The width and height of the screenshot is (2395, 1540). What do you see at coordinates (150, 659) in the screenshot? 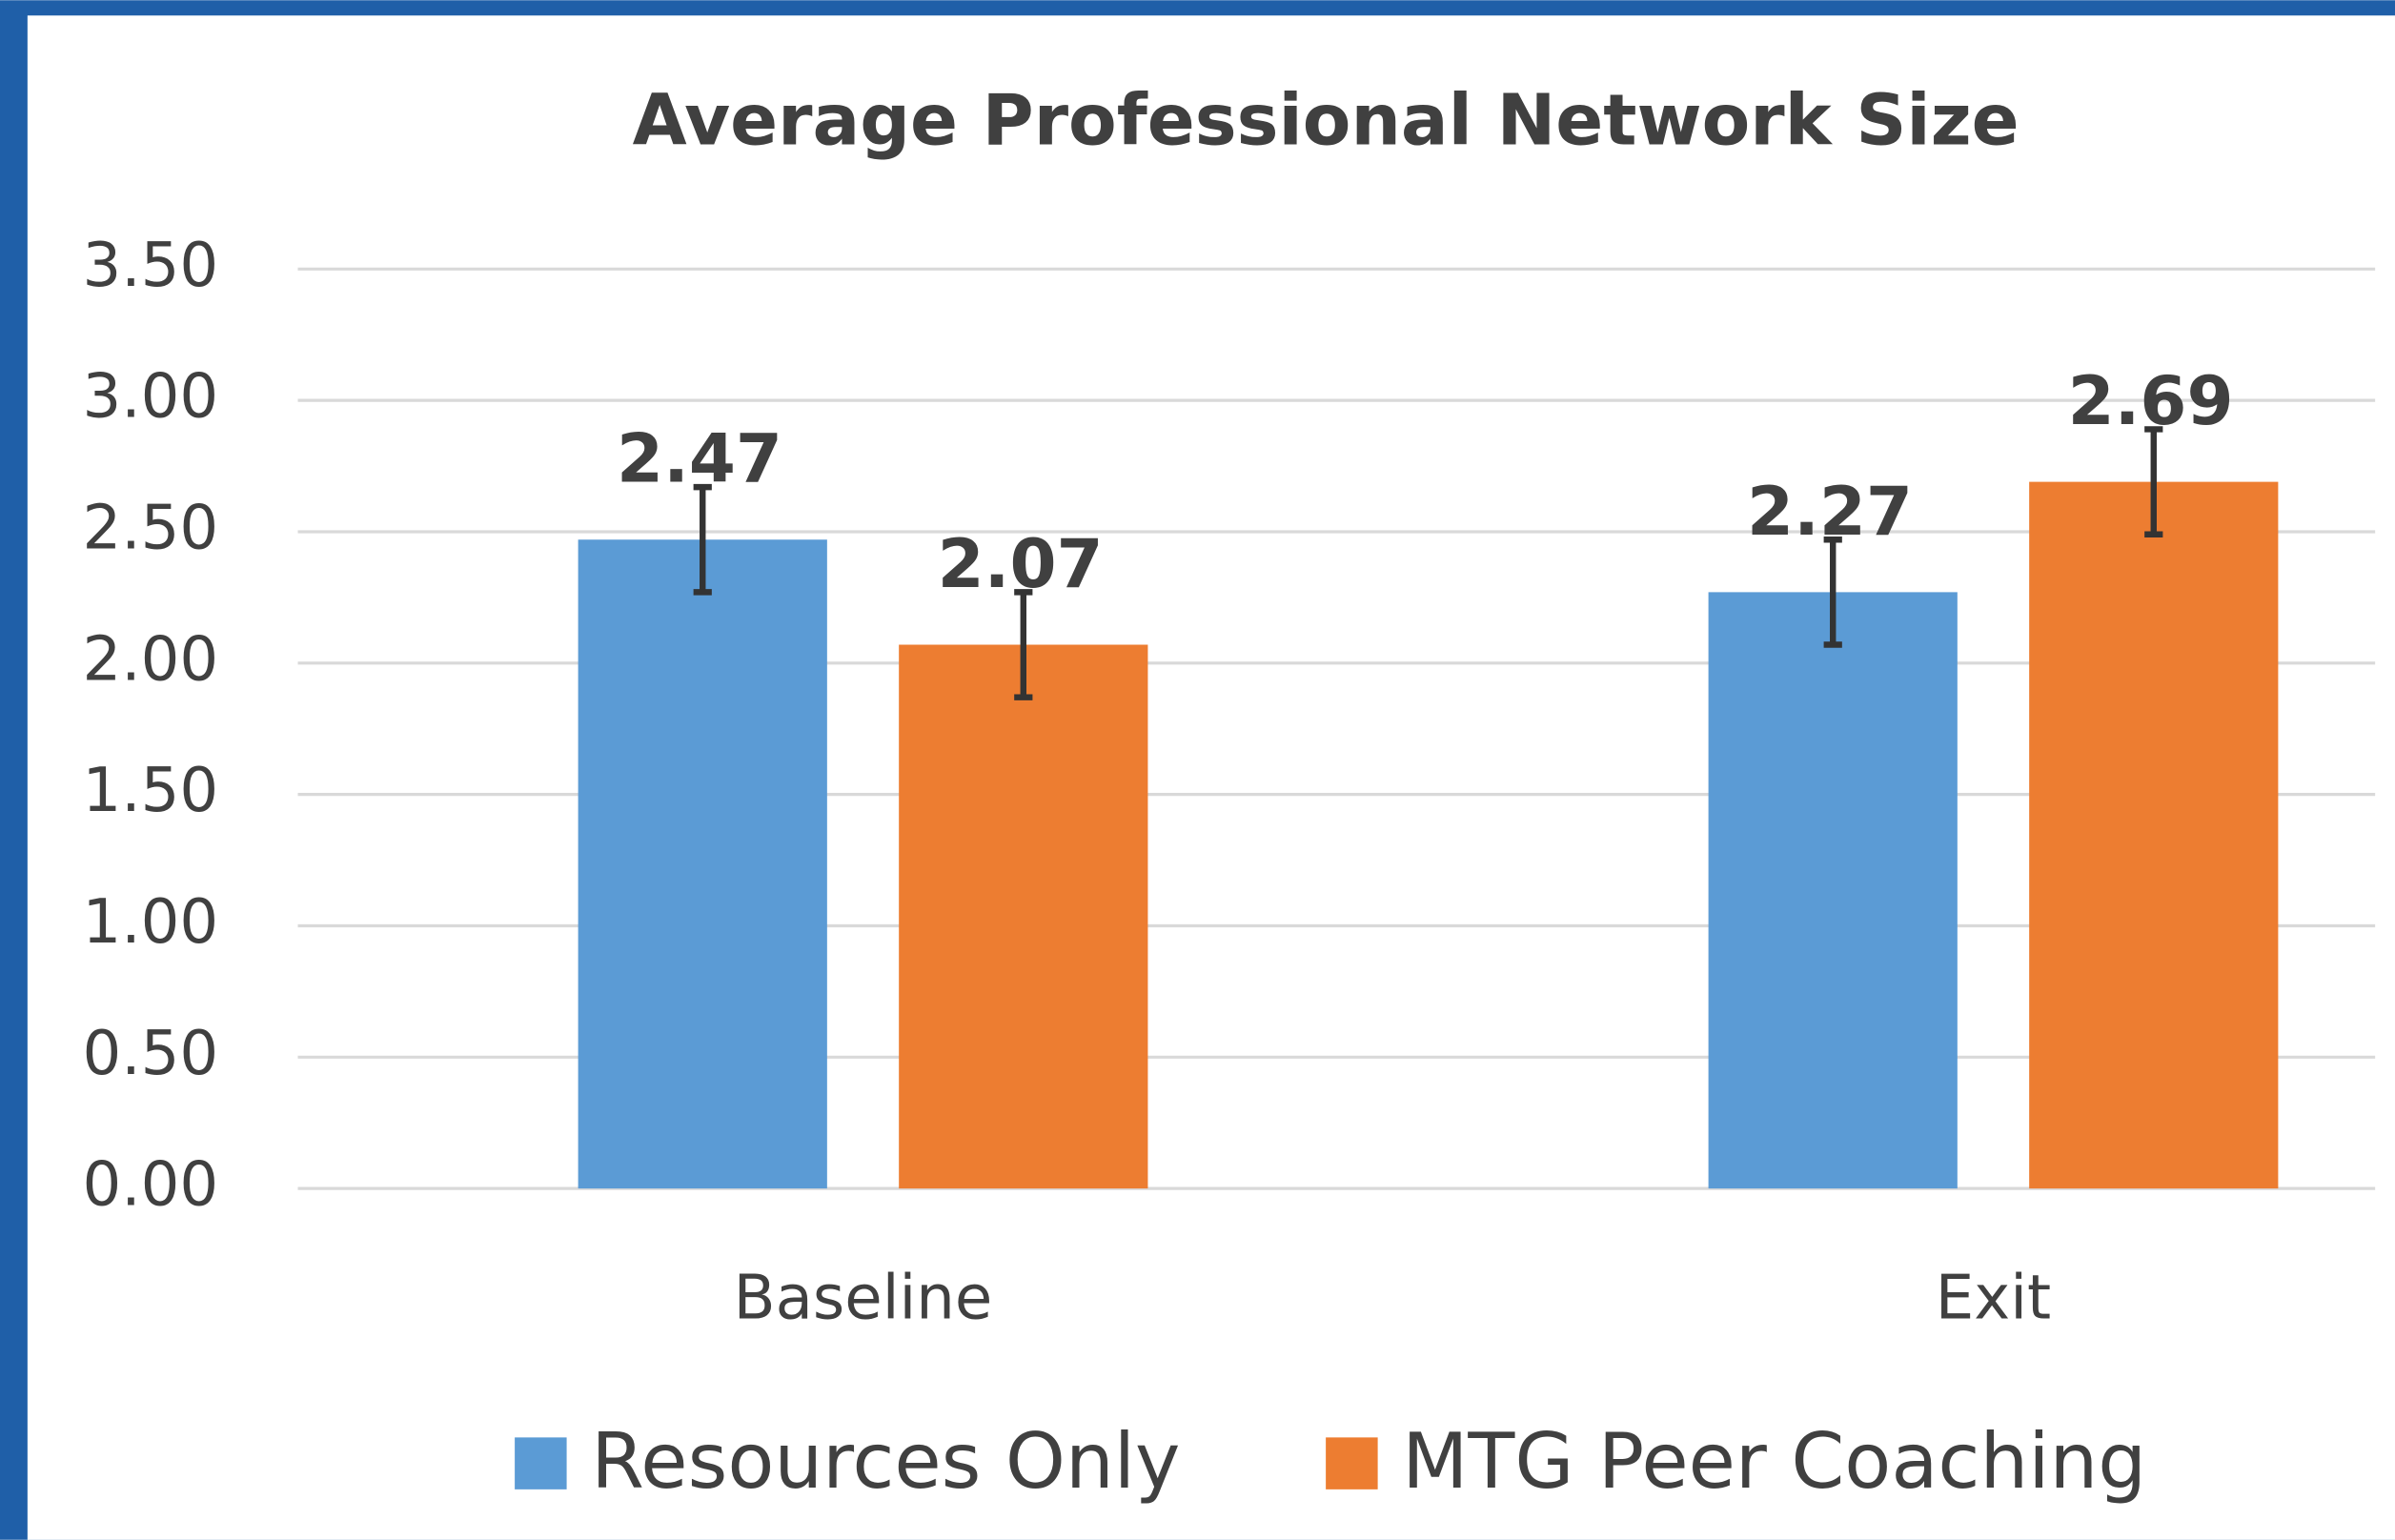
I see `y-tick-label: 2.00` at bounding box center [150, 659].